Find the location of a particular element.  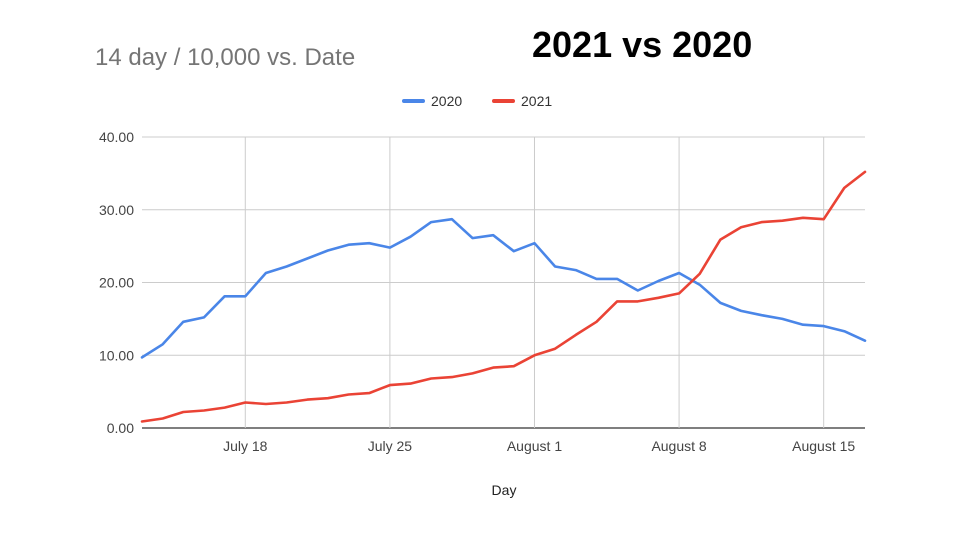

x-tick-label: August 15 is located at coordinates (823, 446).